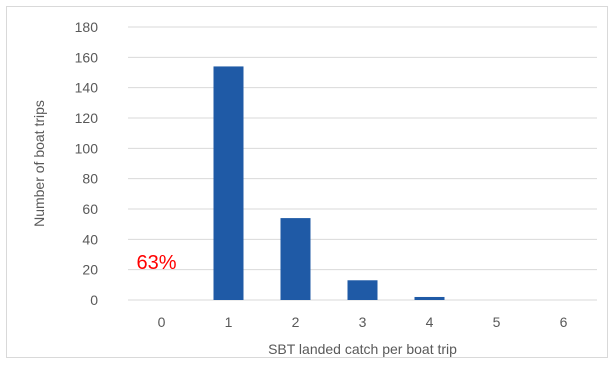 This screenshot has width=616, height=365. Describe the element at coordinates (39, 163) in the screenshot. I see `y-axis-title: Number of boat trips` at that location.